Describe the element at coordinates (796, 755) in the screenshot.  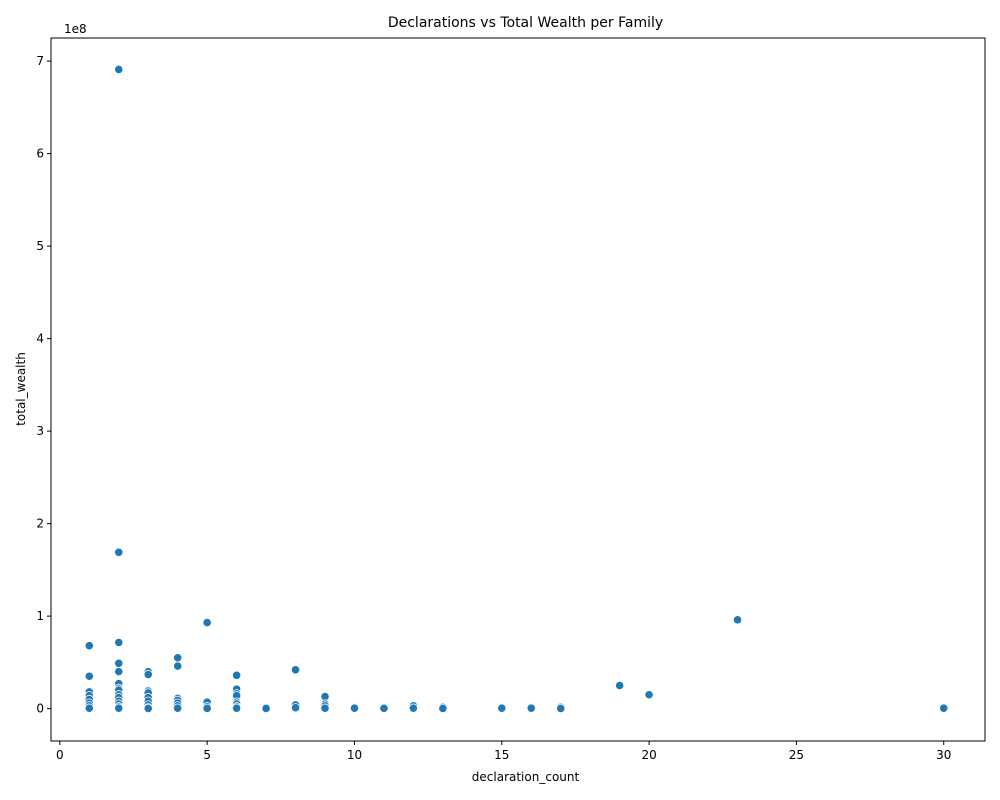
I see `x-tick-label: 25` at that location.